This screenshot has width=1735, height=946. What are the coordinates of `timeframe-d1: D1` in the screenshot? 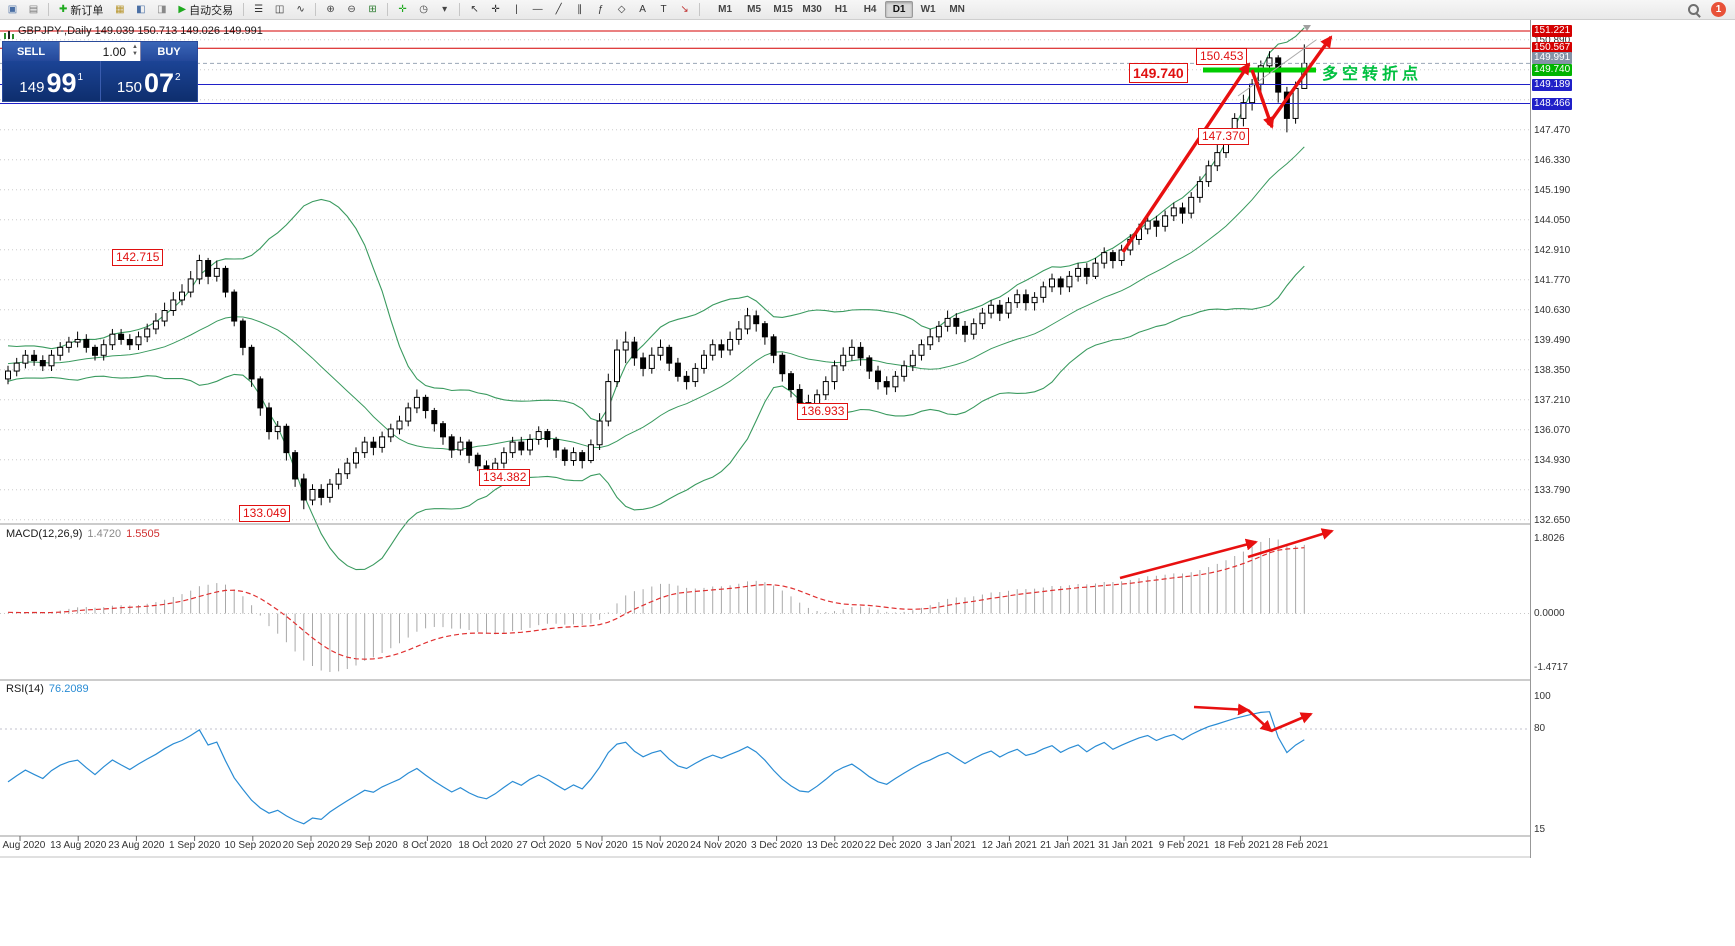 It's located at (899, 9).